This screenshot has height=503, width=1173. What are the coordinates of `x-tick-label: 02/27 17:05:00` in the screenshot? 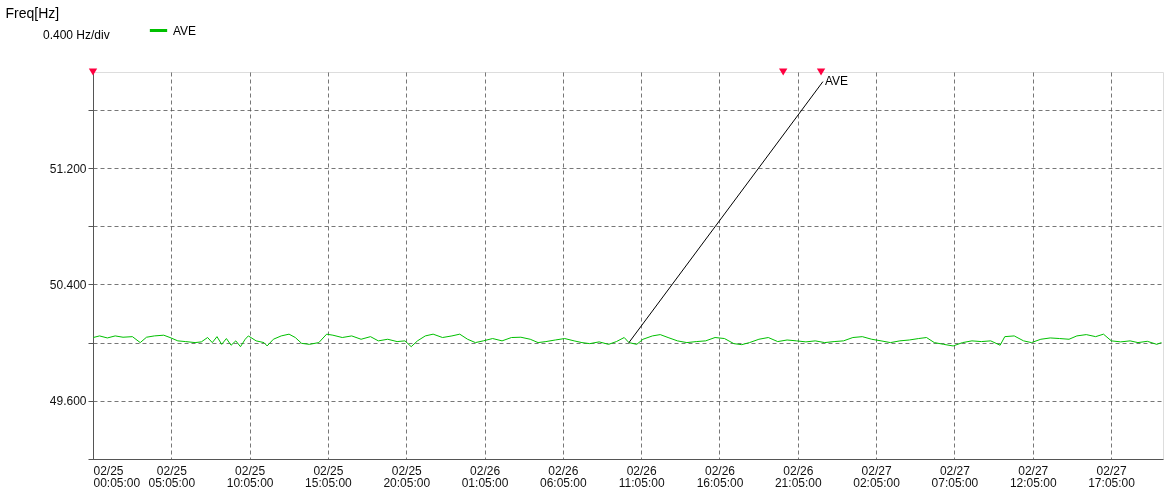 It's located at (1112, 476).